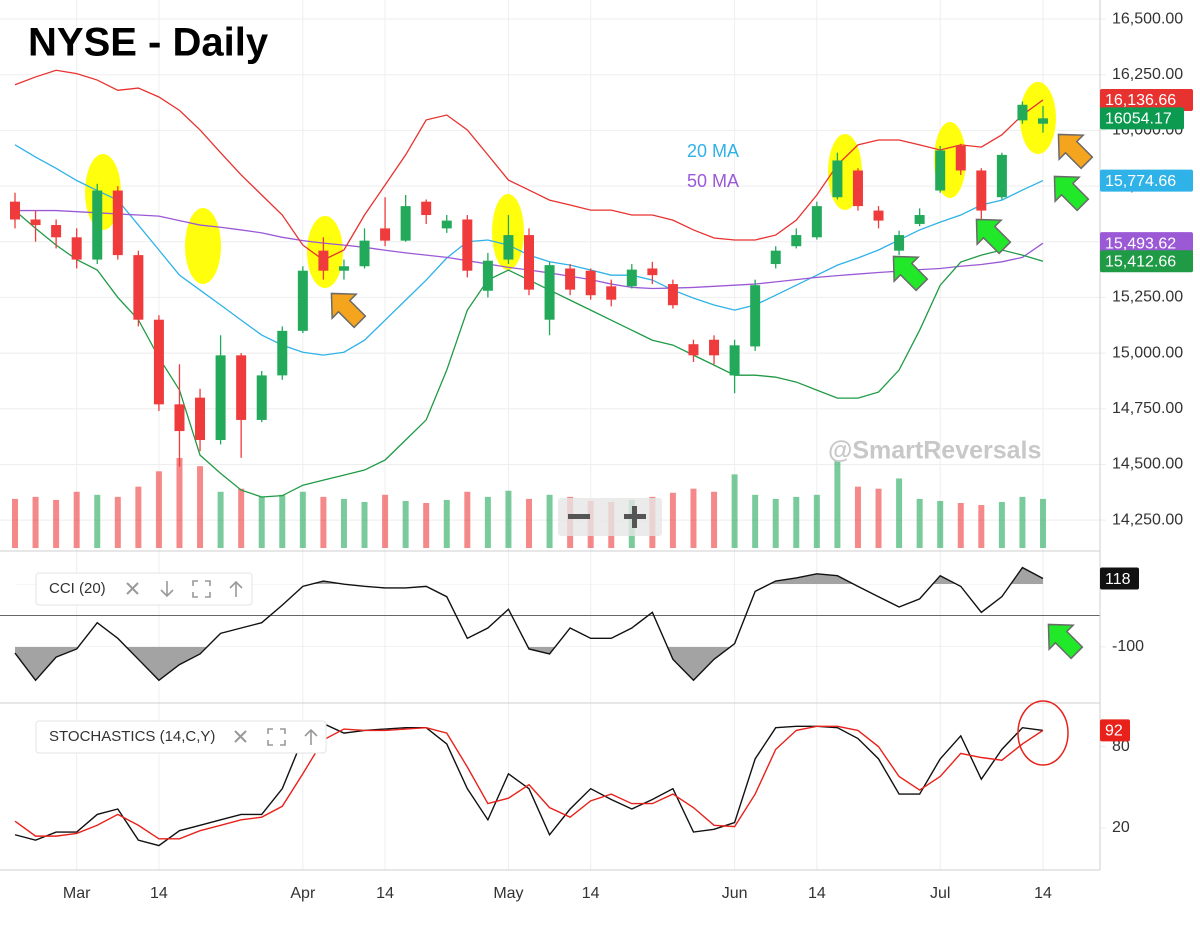 The height and width of the screenshot is (929, 1200). I want to click on line-label: 20 MA, so click(713, 151).